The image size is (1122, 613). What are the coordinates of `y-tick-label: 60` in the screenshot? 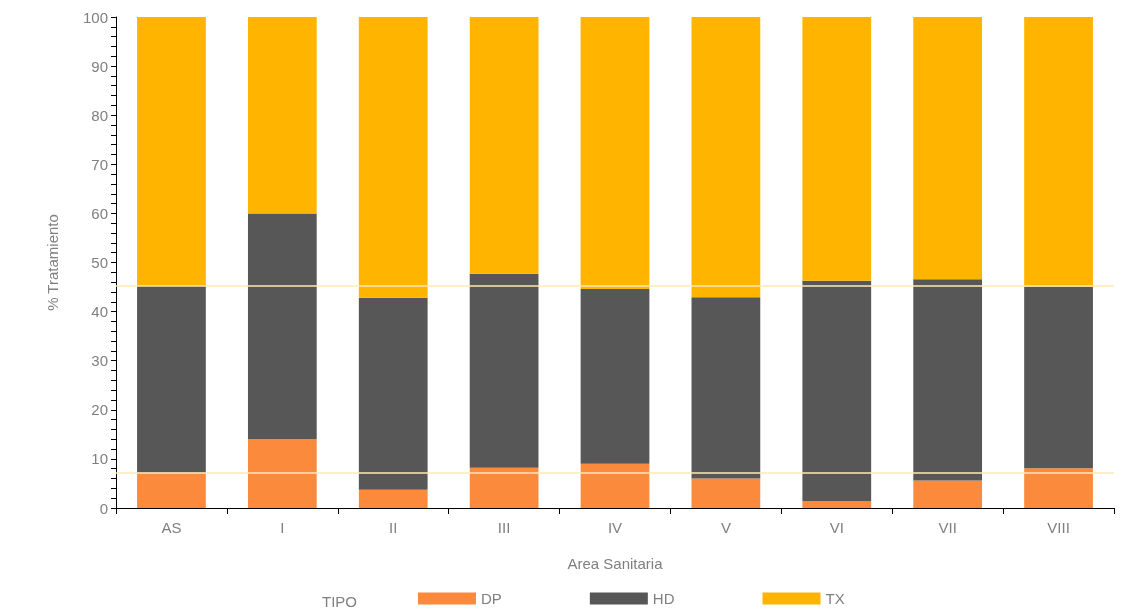 It's located at (99, 213).